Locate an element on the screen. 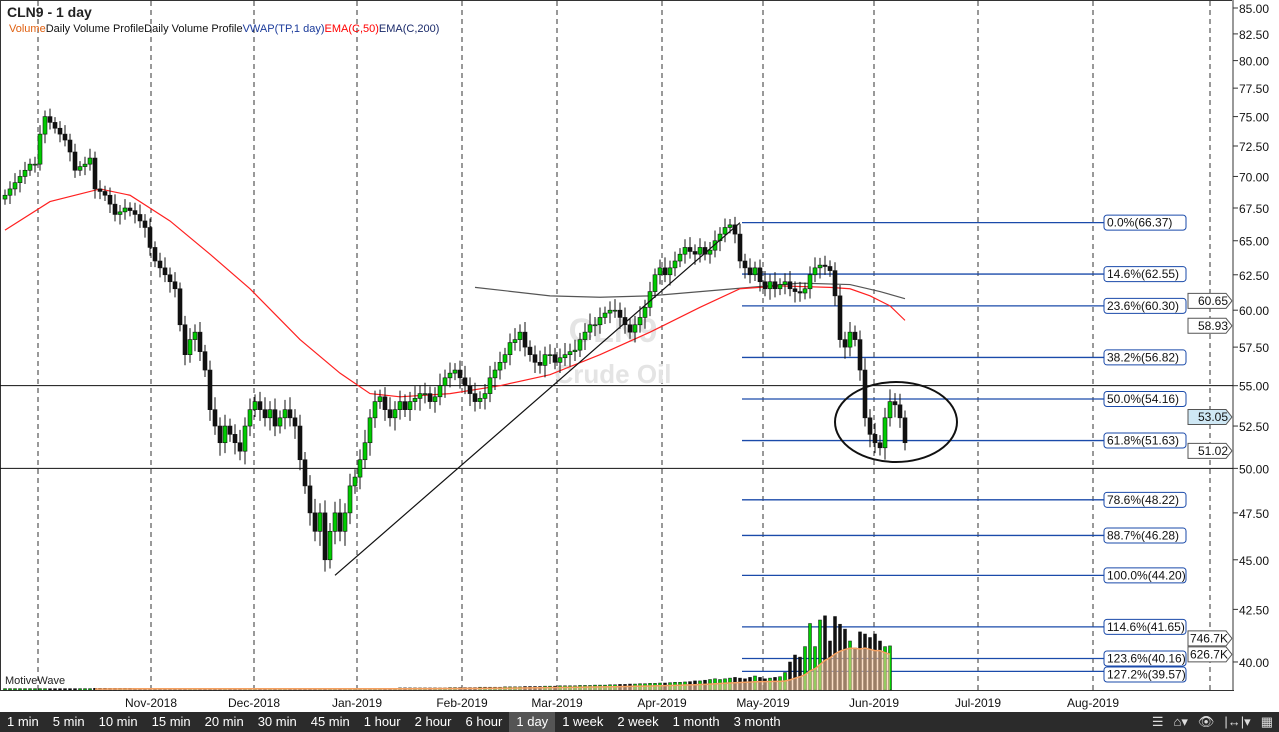  timeframe-30-min: 30 min is located at coordinates (277, 721).